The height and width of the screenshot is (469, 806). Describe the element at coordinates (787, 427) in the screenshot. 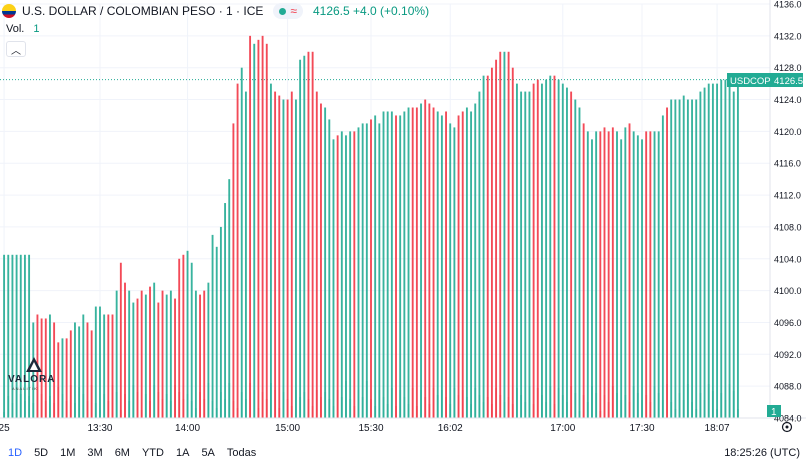

I see `gear-icon` at that location.